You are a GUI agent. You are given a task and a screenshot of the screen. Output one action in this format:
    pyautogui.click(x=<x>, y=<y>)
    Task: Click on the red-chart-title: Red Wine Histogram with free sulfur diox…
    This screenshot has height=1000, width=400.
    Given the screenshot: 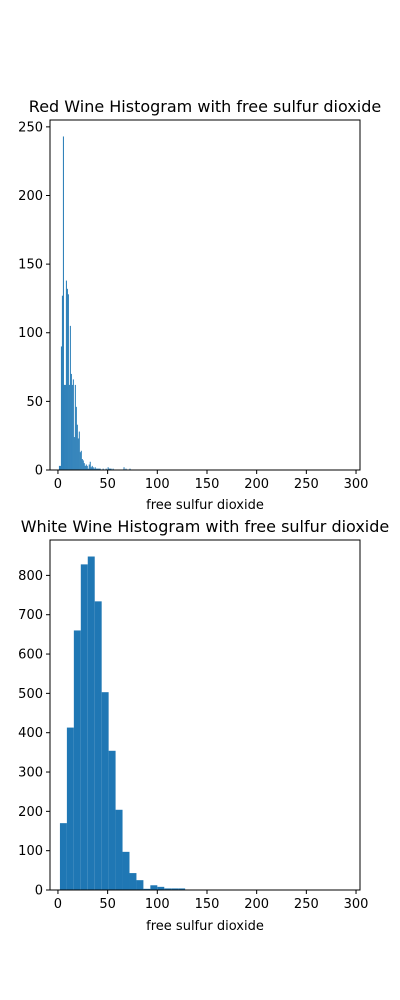 What is the action you would take?
    pyautogui.click(x=205, y=106)
    